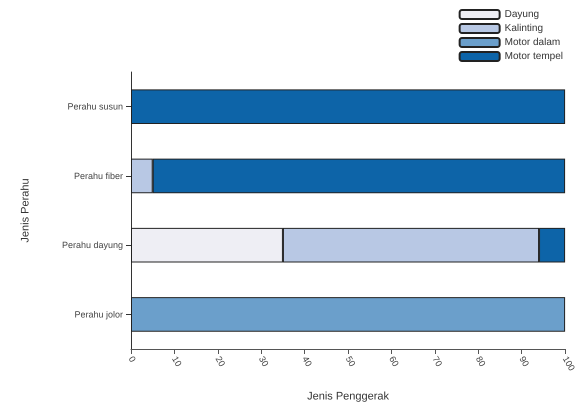 This screenshot has height=407, width=578. Describe the element at coordinates (26, 210) in the screenshot. I see `y-axis-title: Jenis Perahu` at that location.